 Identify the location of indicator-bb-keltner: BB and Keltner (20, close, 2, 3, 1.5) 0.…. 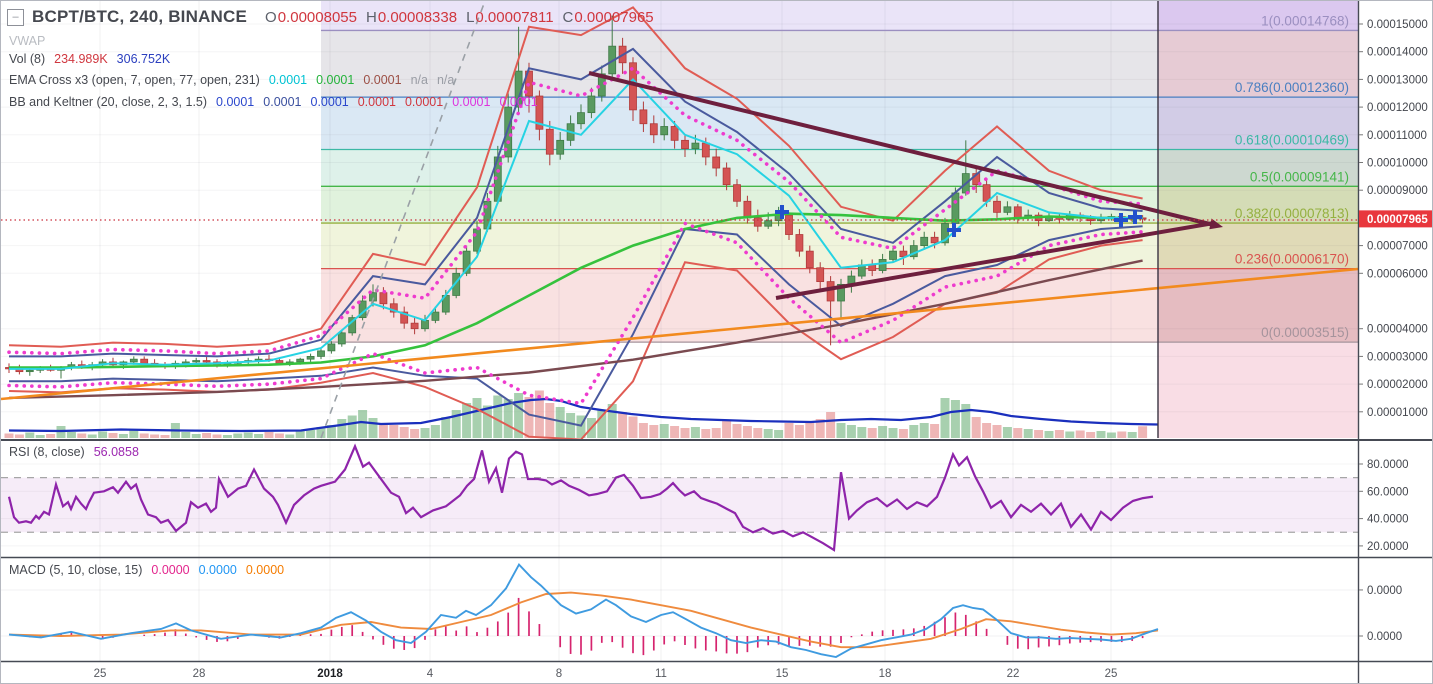
(273, 102).